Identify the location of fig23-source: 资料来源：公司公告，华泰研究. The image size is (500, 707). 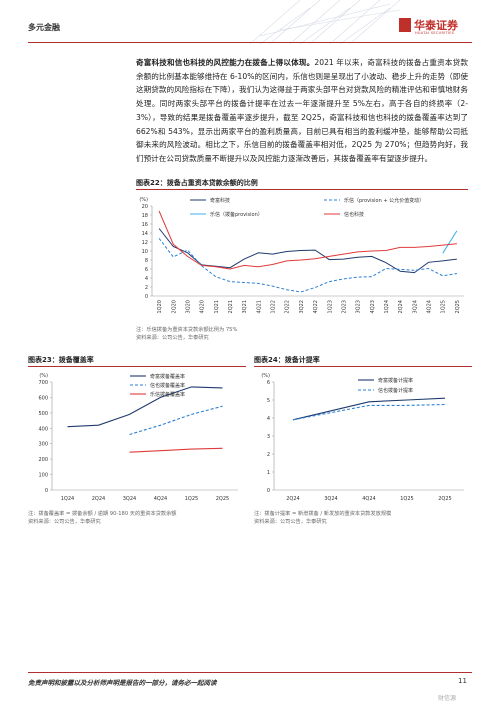
(64, 522).